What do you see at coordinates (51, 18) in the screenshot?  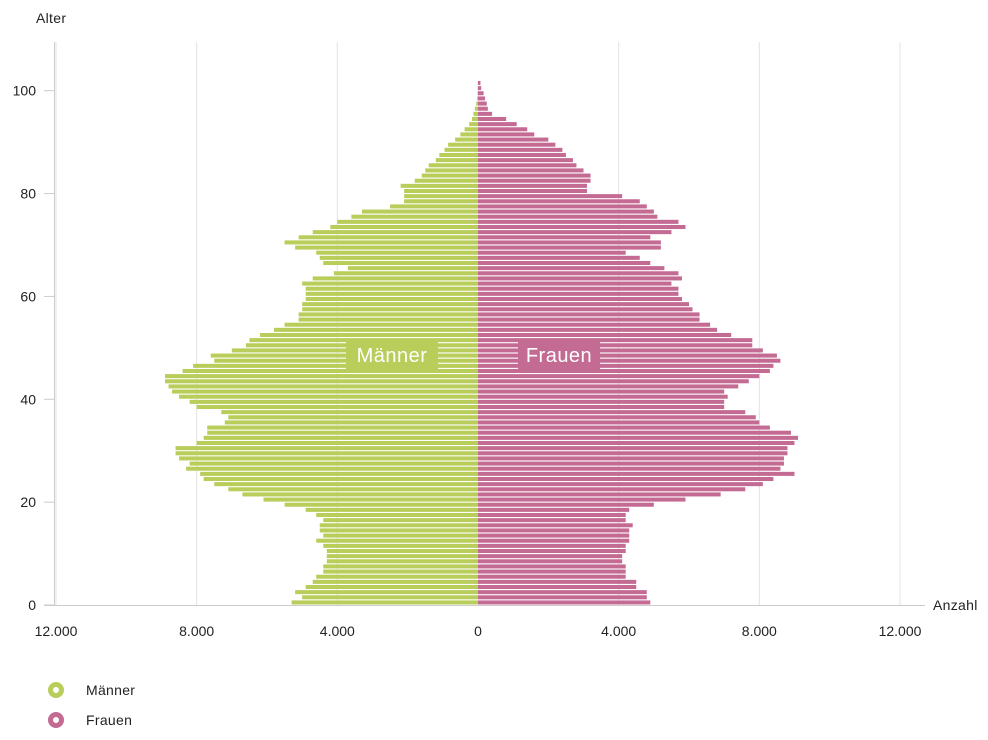 I see `y-axis-title: Alter` at bounding box center [51, 18].